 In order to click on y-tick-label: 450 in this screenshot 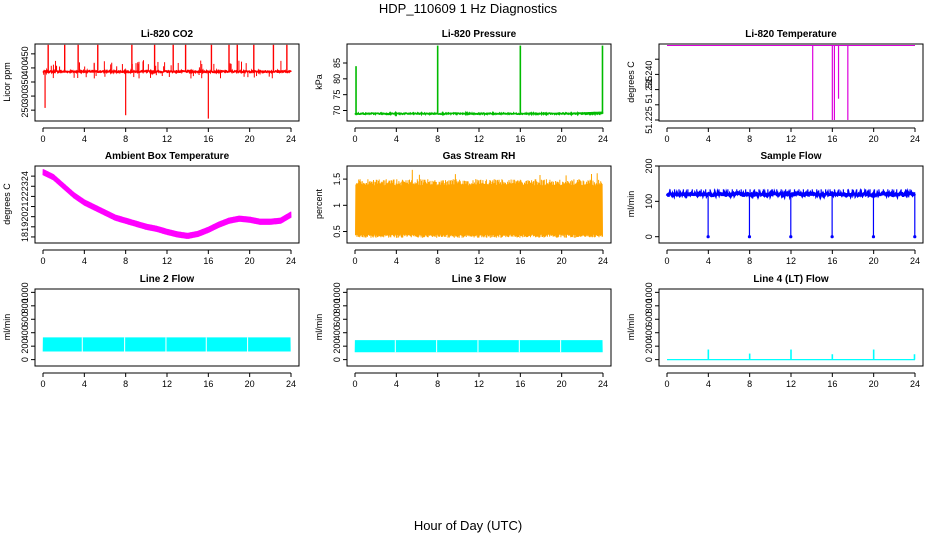, I will do `click(25, 53)`.